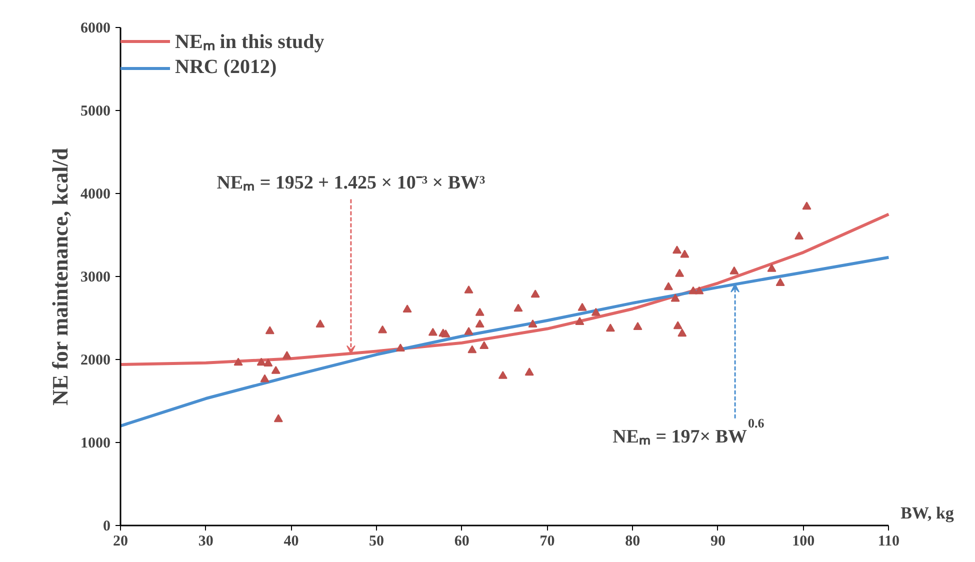 The height and width of the screenshot is (562, 975). What do you see at coordinates (206, 542) in the screenshot?
I see `x-tick-label: 30` at bounding box center [206, 542].